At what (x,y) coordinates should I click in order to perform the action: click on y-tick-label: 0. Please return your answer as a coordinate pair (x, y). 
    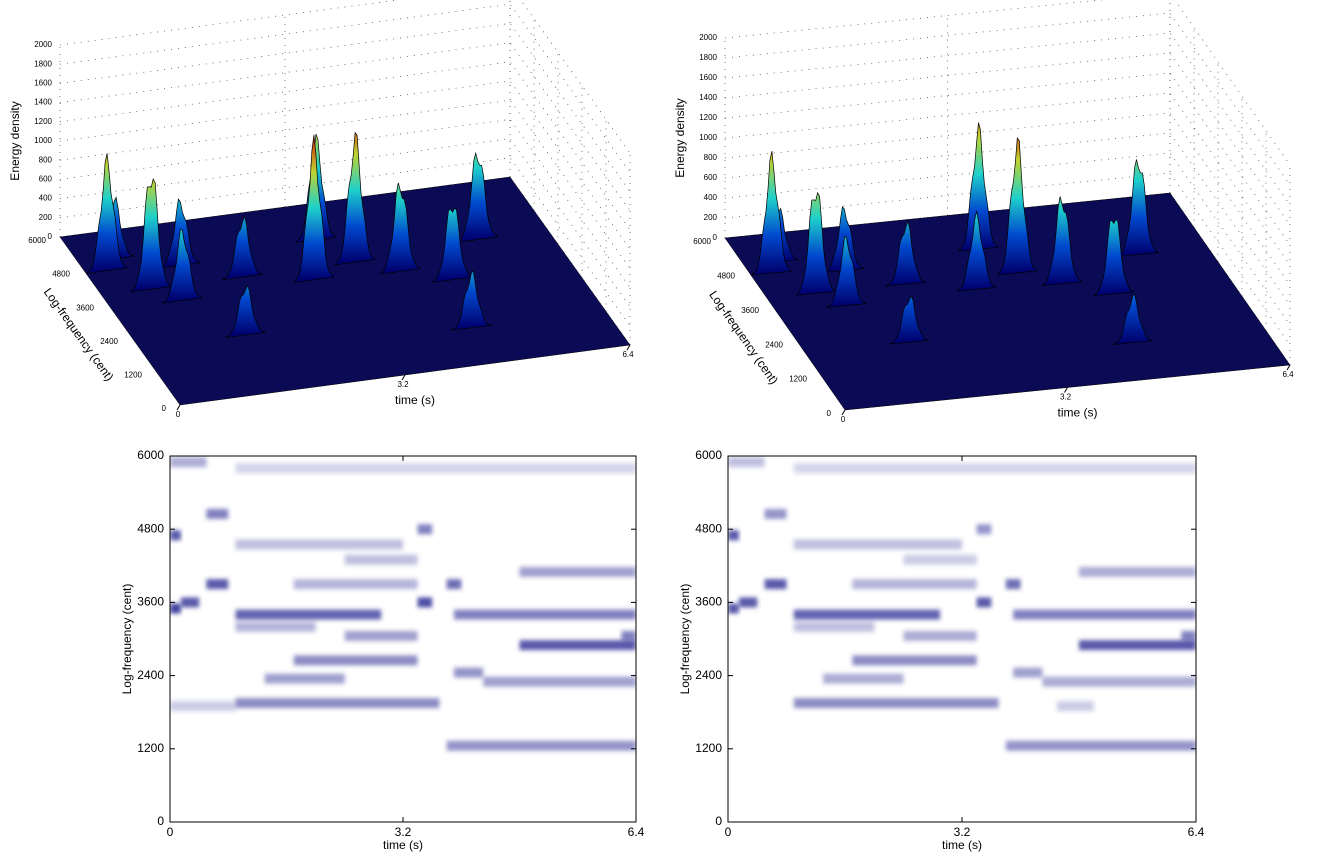
    Looking at the image, I should click on (718, 821).